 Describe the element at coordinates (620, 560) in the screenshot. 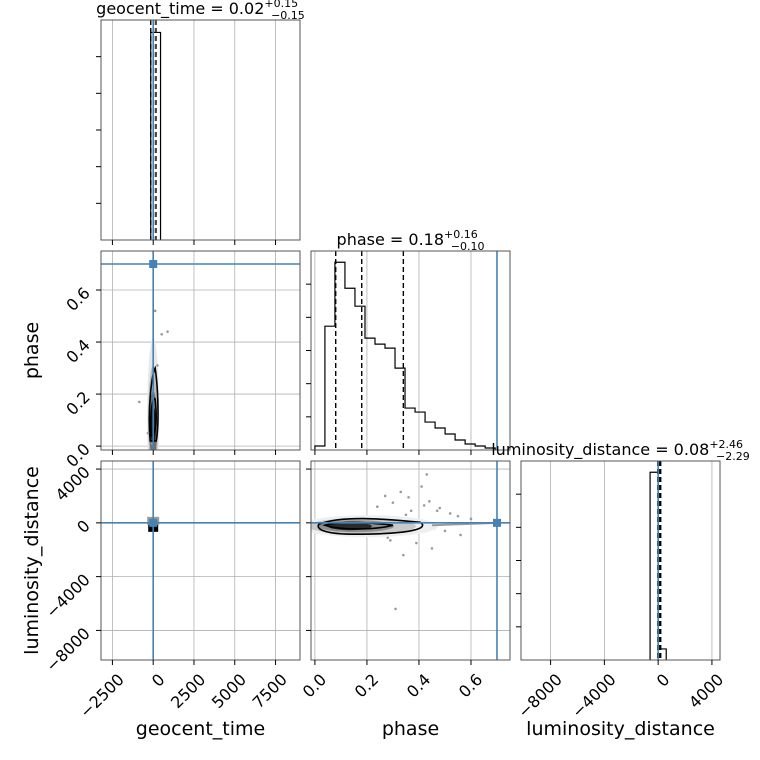

I see `panel-lumdist-hist` at that location.